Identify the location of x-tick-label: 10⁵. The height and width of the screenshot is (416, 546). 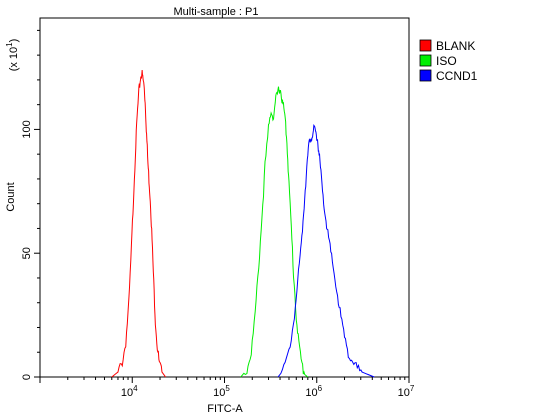
(221, 391).